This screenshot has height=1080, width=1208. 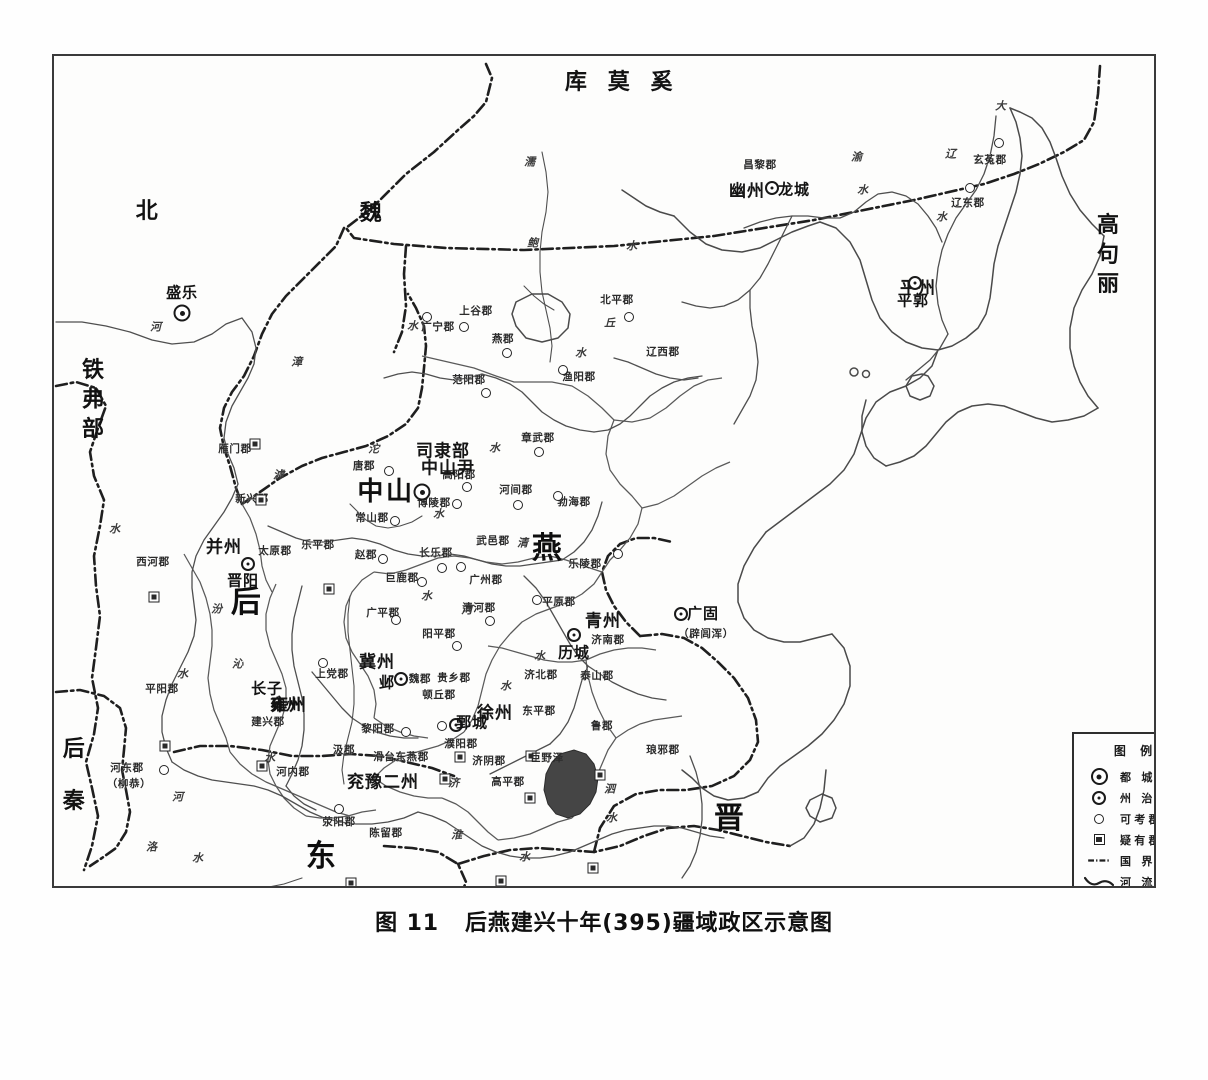 What do you see at coordinates (503, 338) in the screenshot?
I see `commandery-label-7: 燕郡` at bounding box center [503, 338].